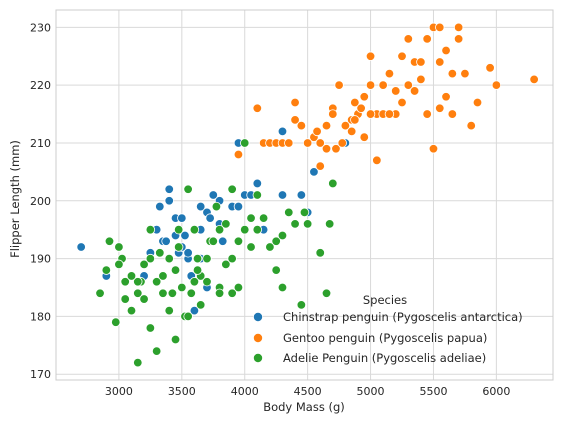  Describe the element at coordinates (257, 316) in the screenshot. I see `legend-marker` at that location.